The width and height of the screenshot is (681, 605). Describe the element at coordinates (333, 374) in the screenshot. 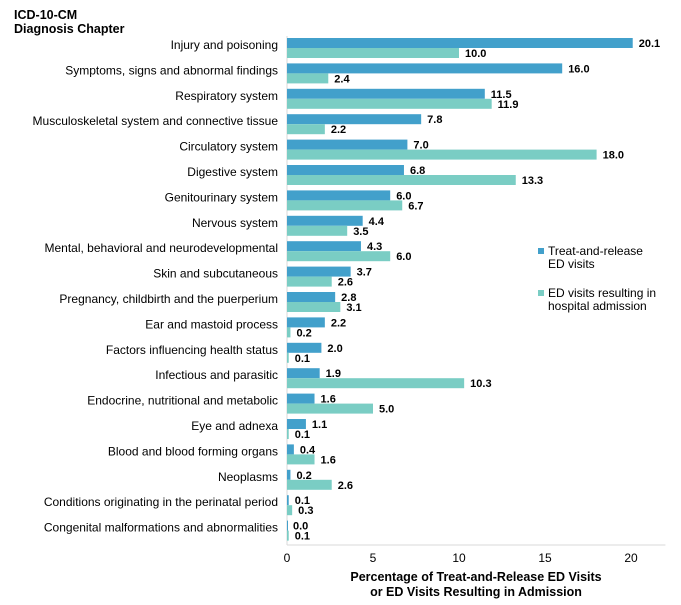

I see `data-label: 1.9` at that location.